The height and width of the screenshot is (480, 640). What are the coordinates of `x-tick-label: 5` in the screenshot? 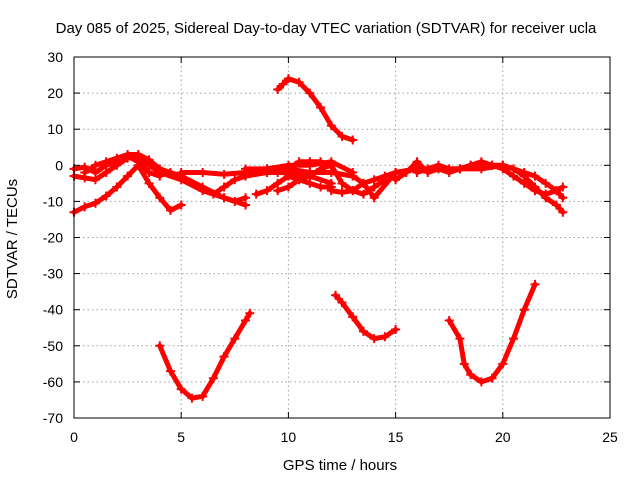 It's located at (181, 437).